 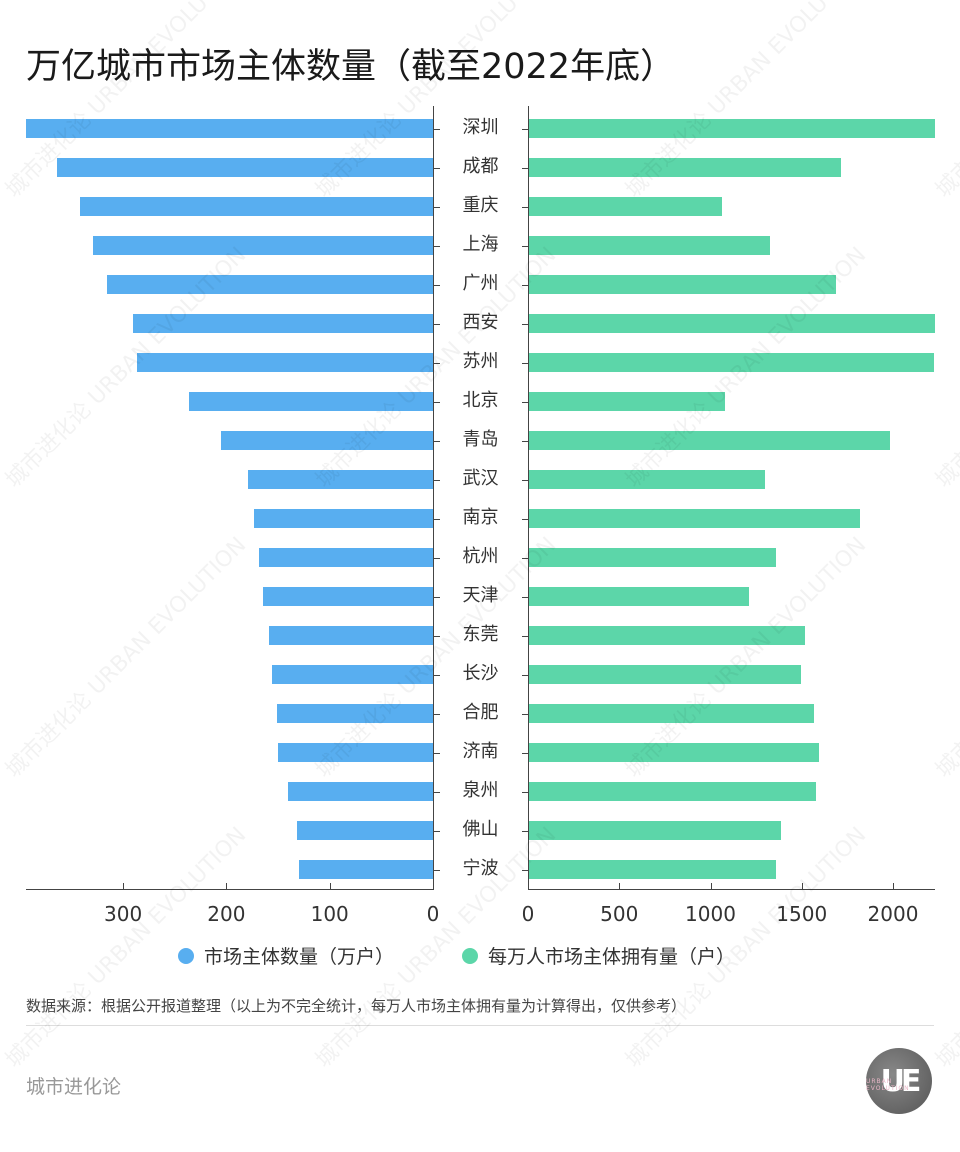 I want to click on legend-right-label: 每万人市场主体拥有量（户）, so click(x=612, y=957).